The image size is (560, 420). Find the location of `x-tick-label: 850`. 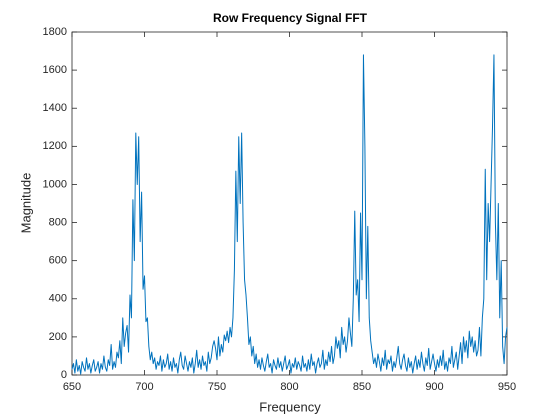

x-tick-label: 850 is located at coordinates (362, 387).